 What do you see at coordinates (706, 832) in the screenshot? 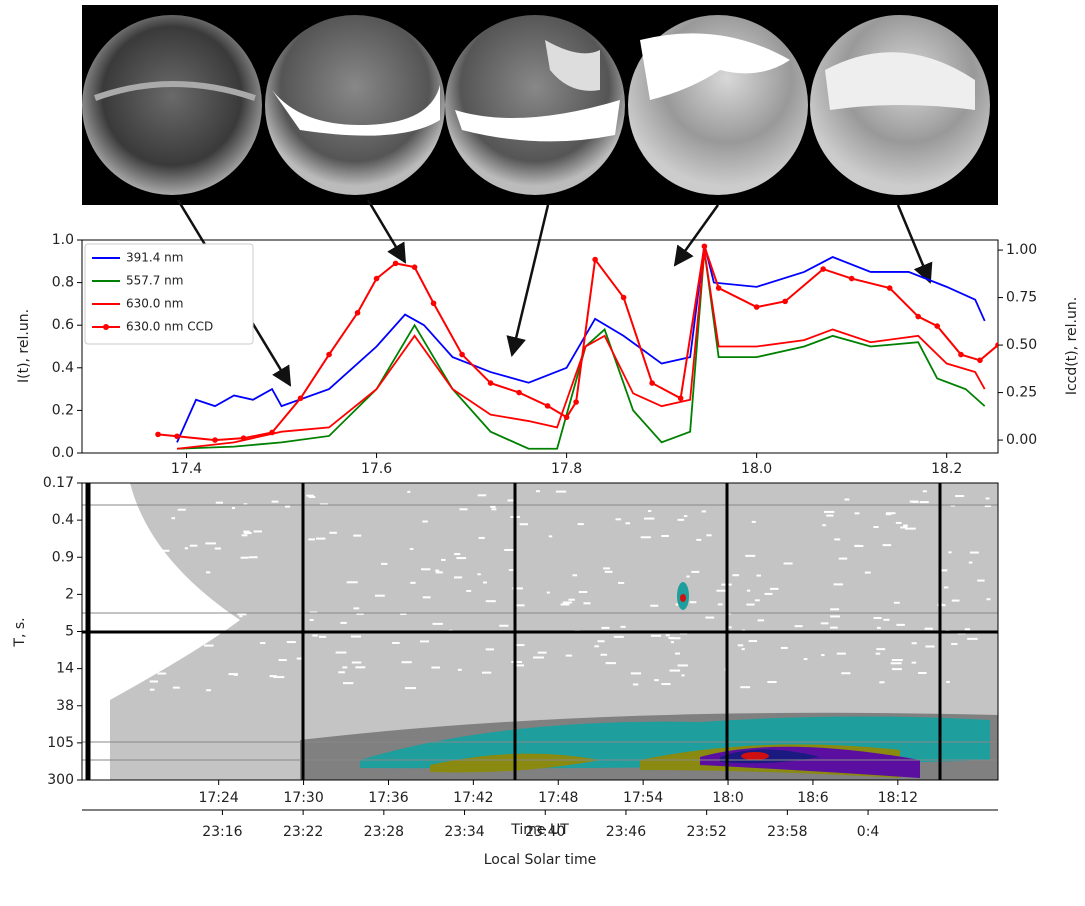
I see `x2-tick-label: 23:52` at bounding box center [706, 832].